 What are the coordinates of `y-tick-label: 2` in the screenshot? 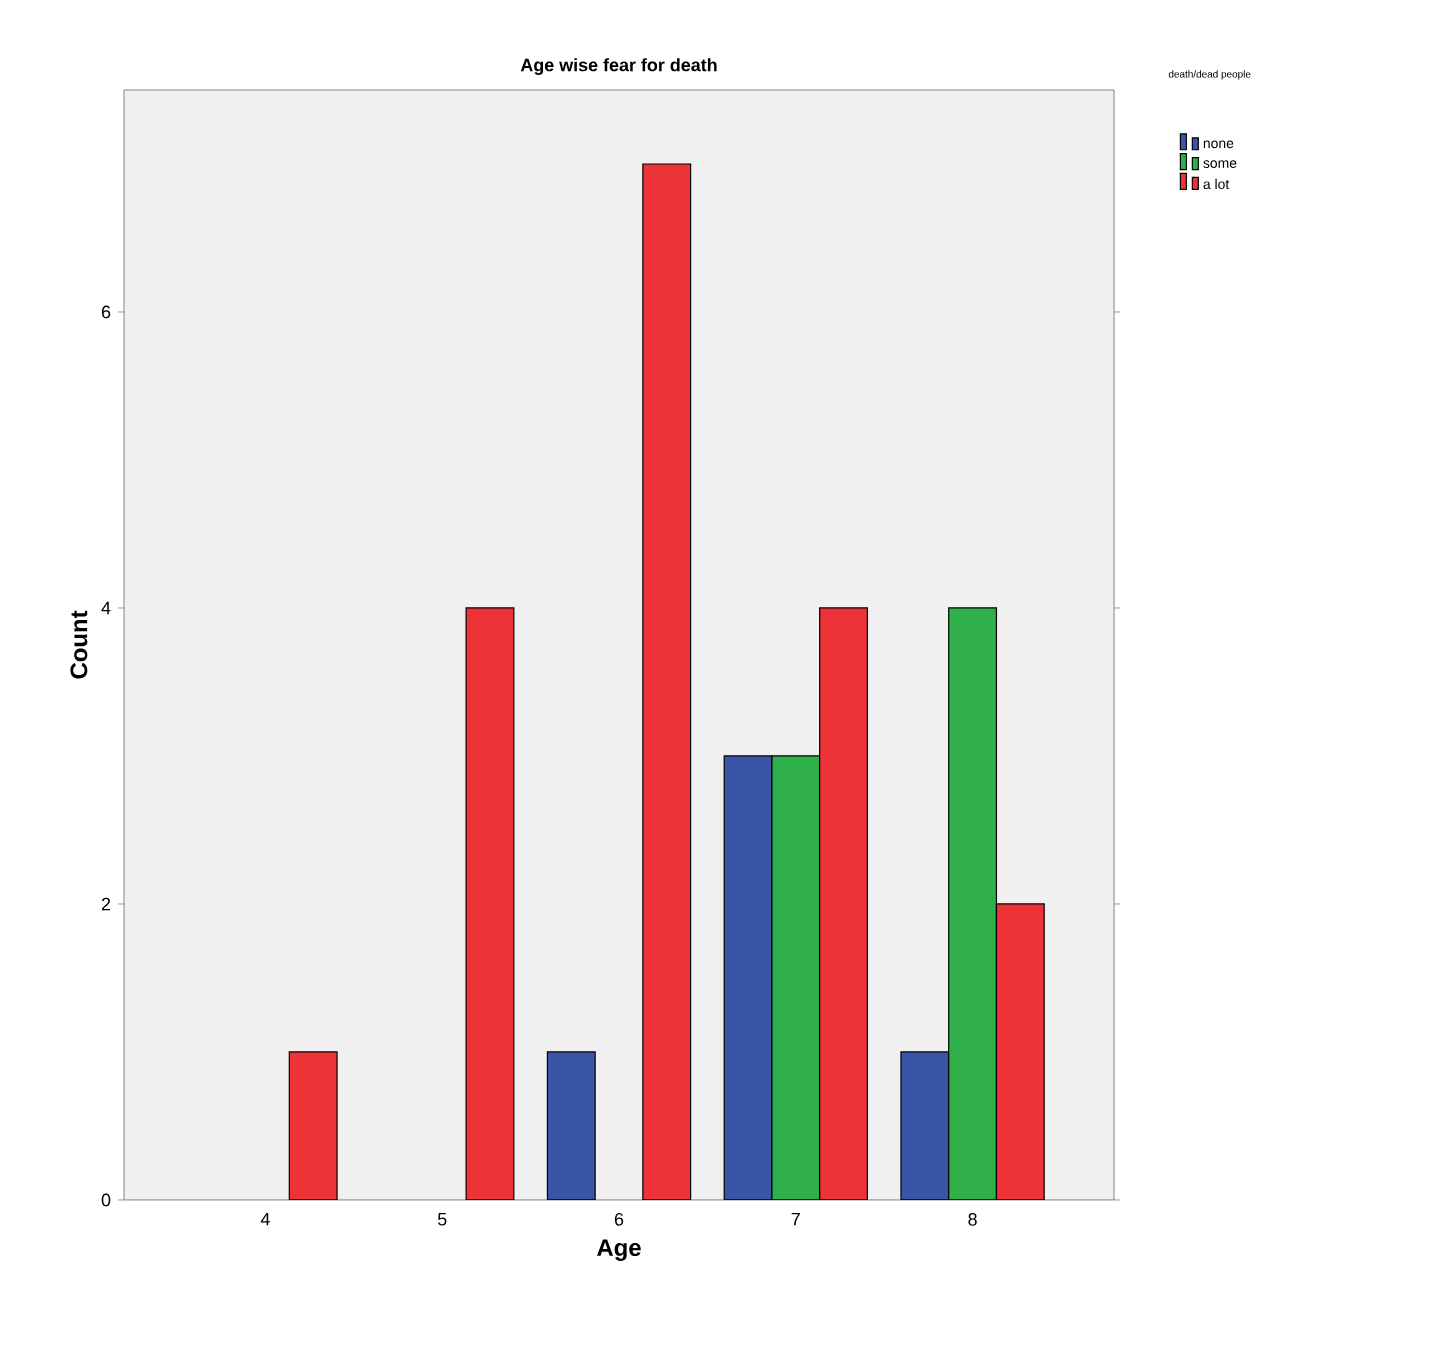 It's located at (106, 904).